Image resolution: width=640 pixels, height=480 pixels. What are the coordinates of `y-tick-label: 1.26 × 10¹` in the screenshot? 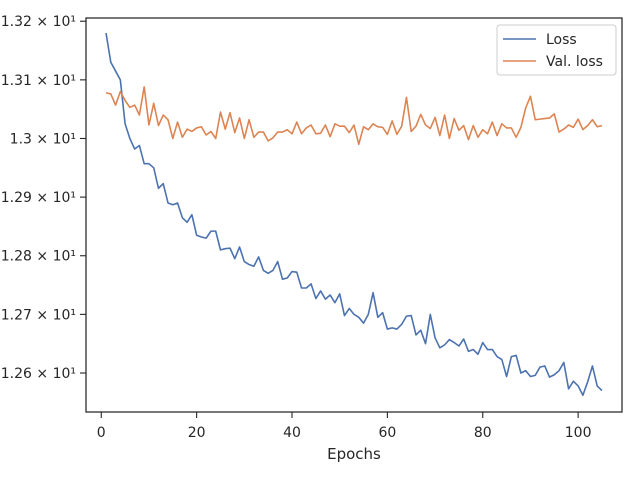 It's located at (38, 374).